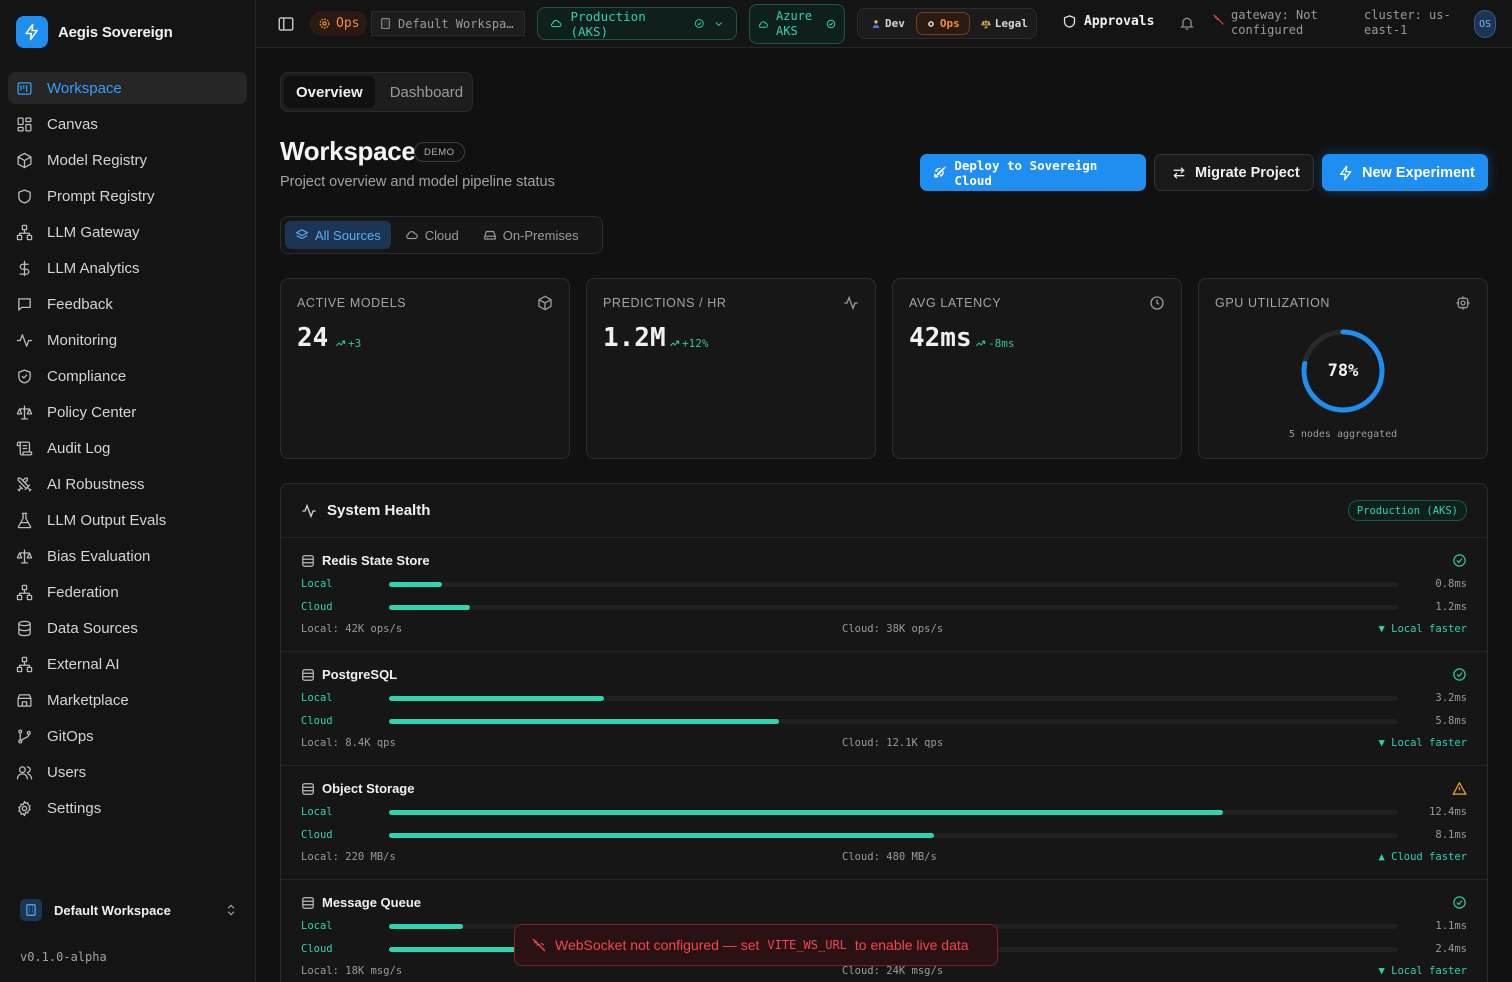  I want to click on approvals-button: Approvals, so click(1108, 21).